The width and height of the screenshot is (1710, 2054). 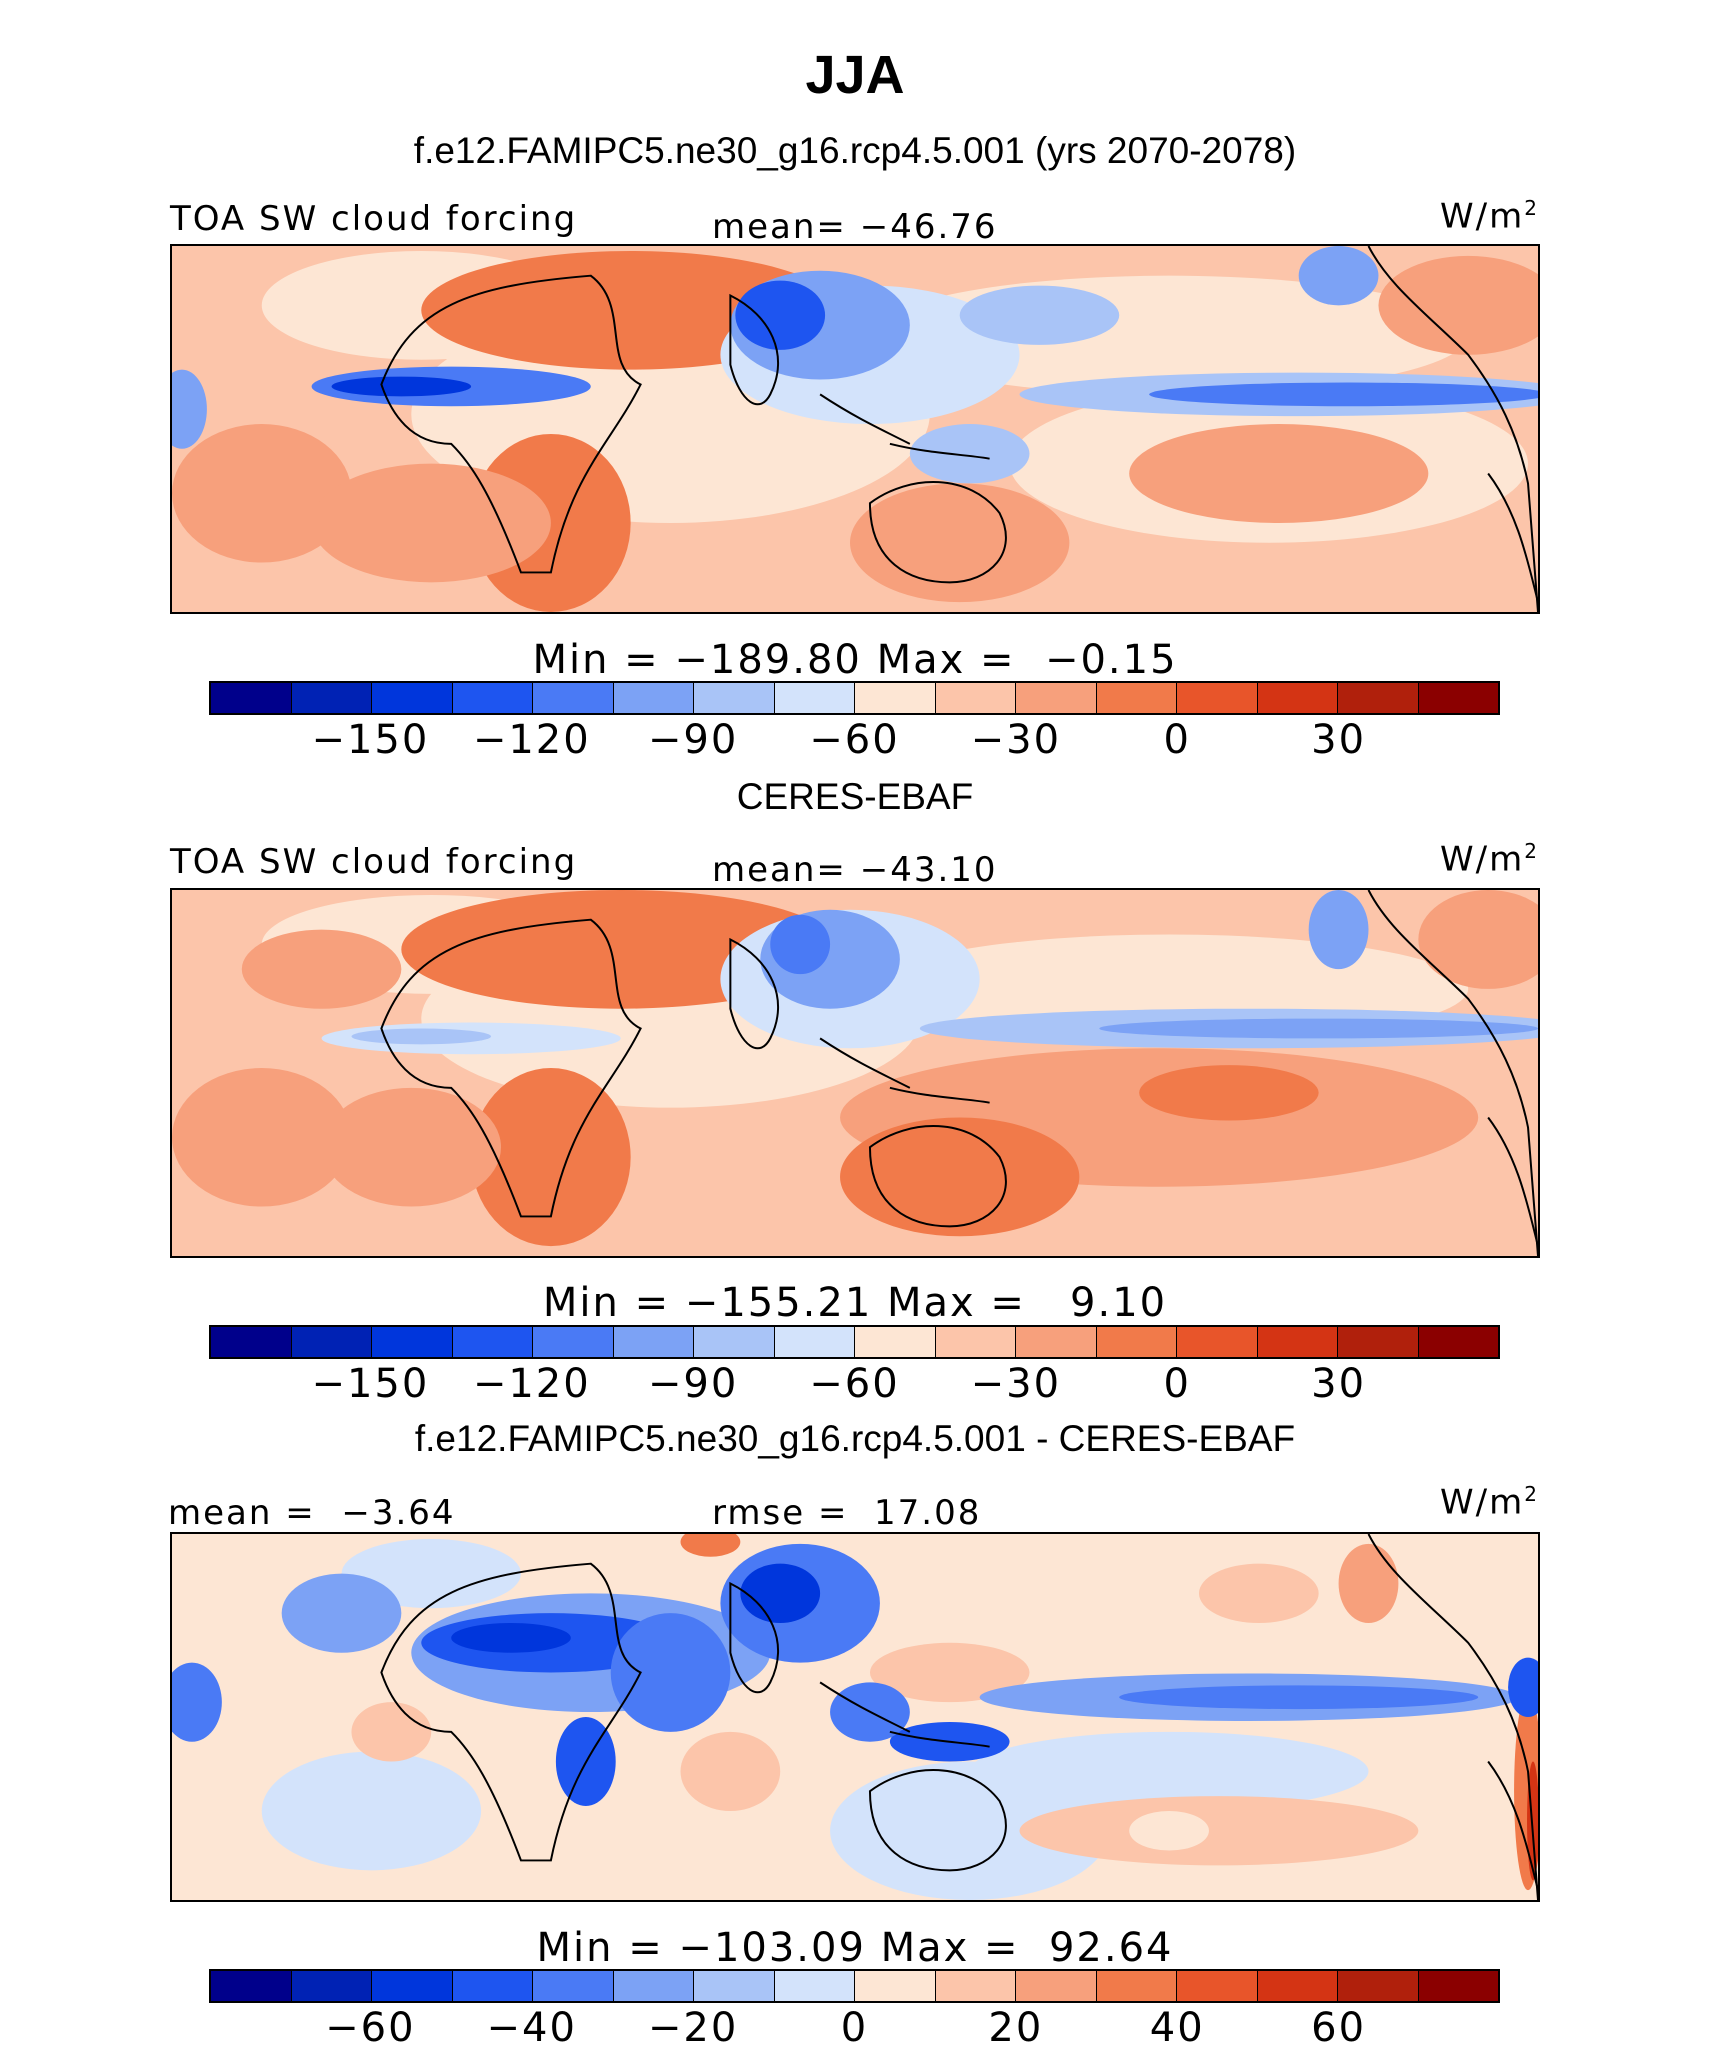 What do you see at coordinates (1016, 2028) in the screenshot?
I see `panel-3-tick: 20` at bounding box center [1016, 2028].